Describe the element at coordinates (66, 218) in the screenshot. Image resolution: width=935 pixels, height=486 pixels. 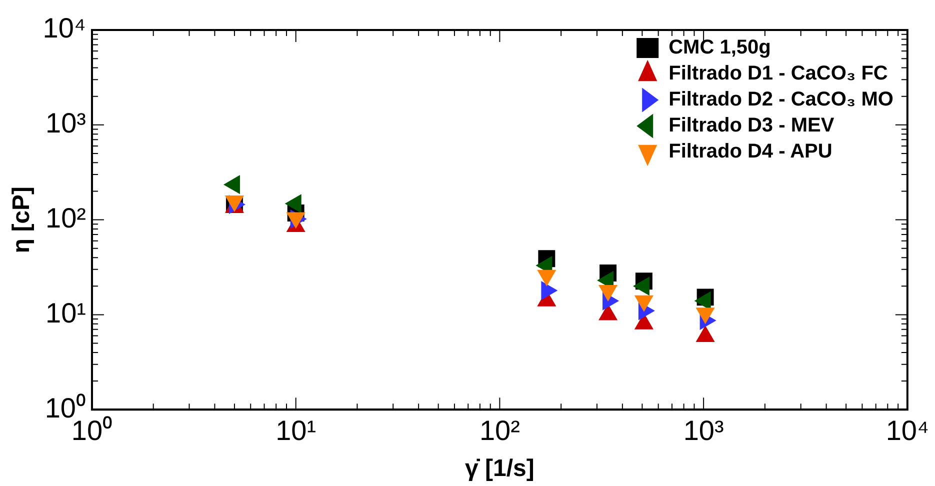
I see `y-tick-label: 10²` at that location.